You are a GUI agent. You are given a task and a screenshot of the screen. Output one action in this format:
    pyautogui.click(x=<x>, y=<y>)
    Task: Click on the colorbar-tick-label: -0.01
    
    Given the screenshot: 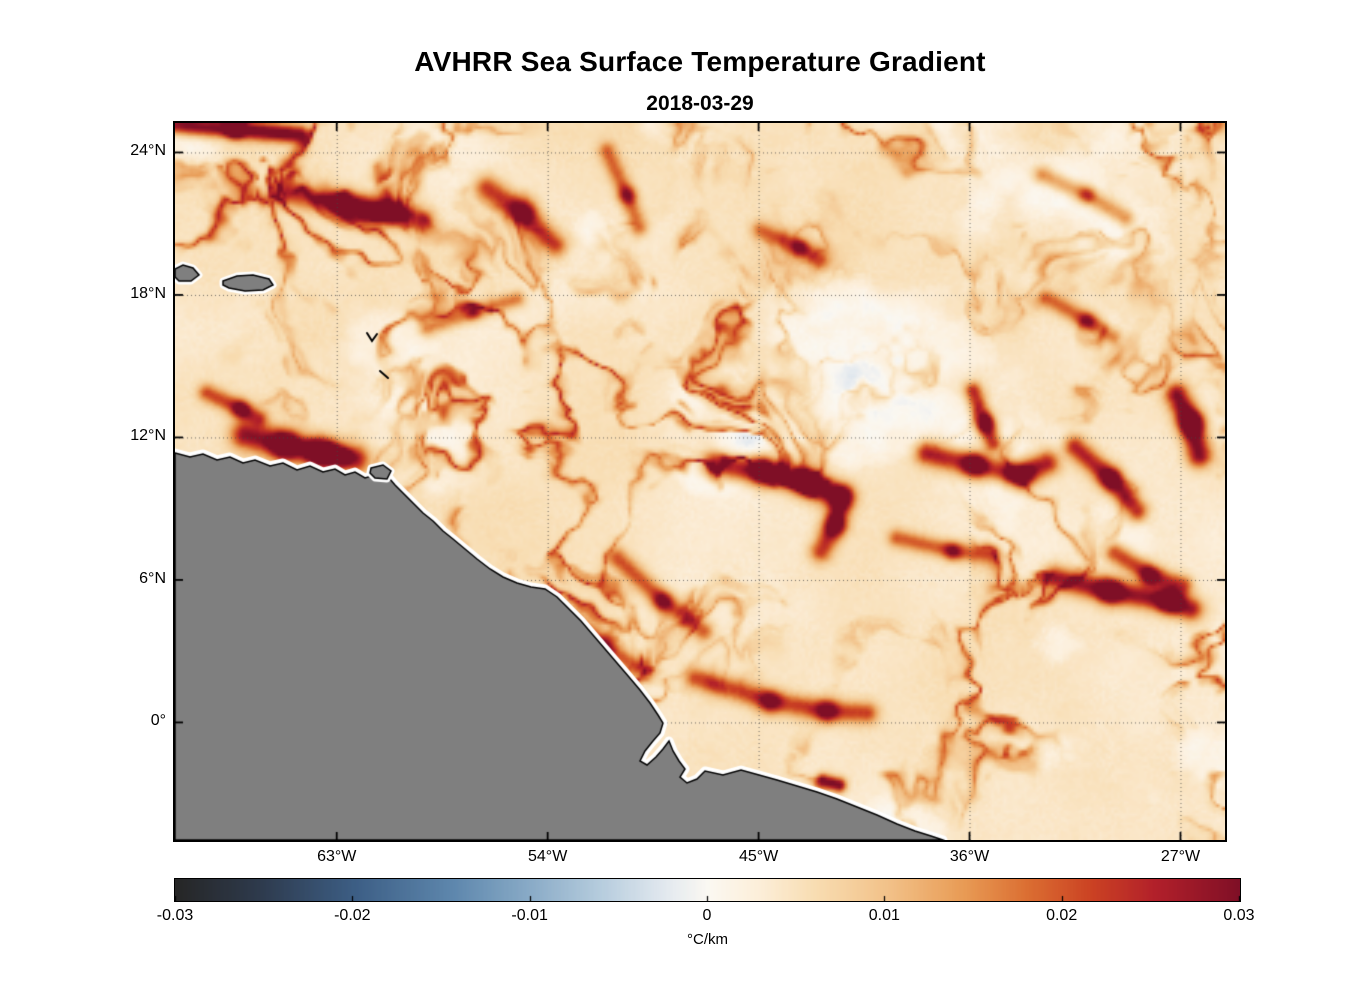 What is the action you would take?
    pyautogui.click(x=529, y=915)
    